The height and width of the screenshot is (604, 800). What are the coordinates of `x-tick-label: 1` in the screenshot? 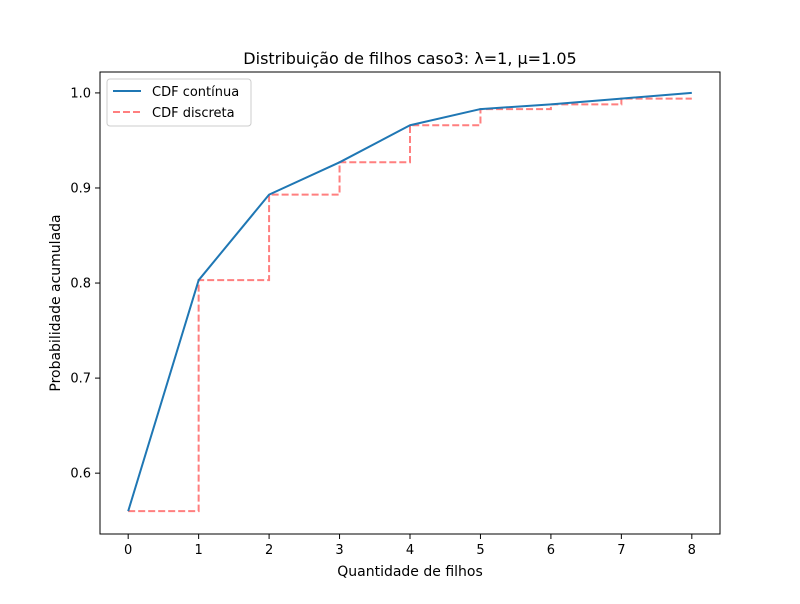 It's located at (198, 550).